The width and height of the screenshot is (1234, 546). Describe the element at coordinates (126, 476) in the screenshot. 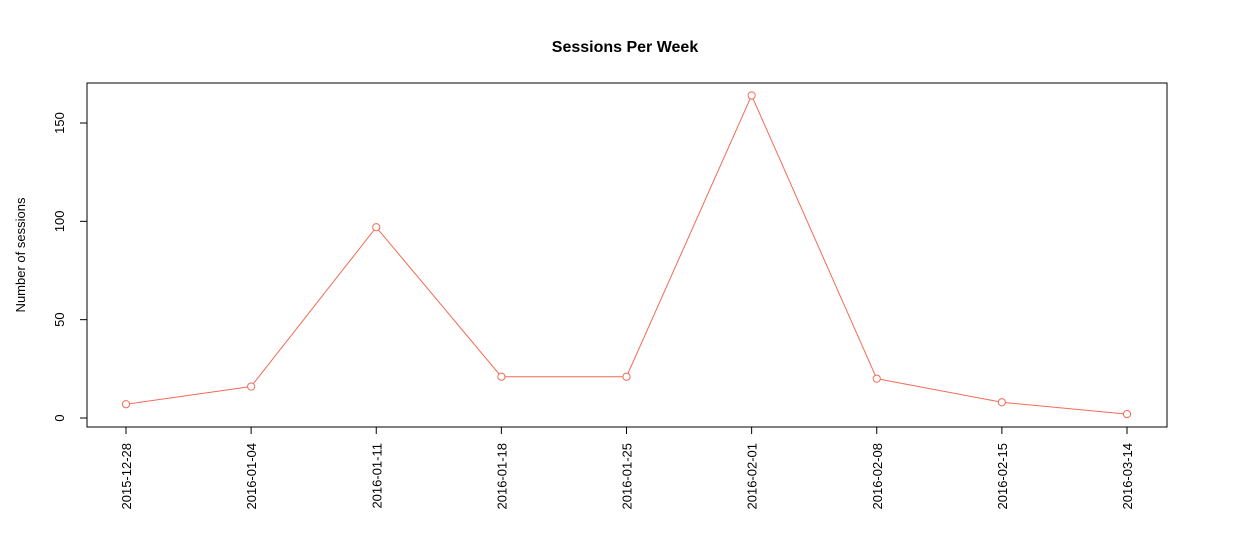

I see `x-tick-label: 2015-12-28` at that location.